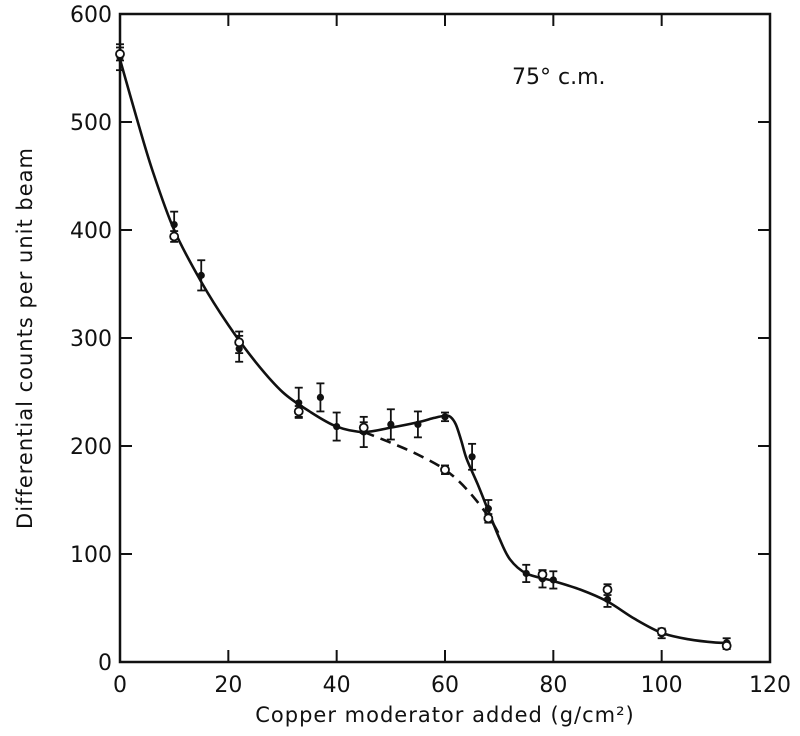 This screenshot has height=736, width=800. I want to click on x-tick-label: 60, so click(445, 685).